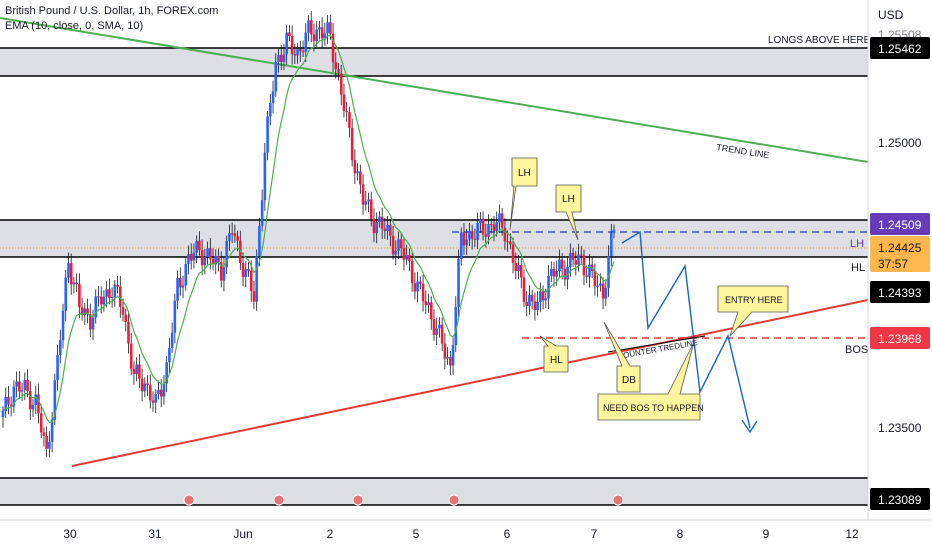  I want to click on top-supply-zone, so click(434, 62).